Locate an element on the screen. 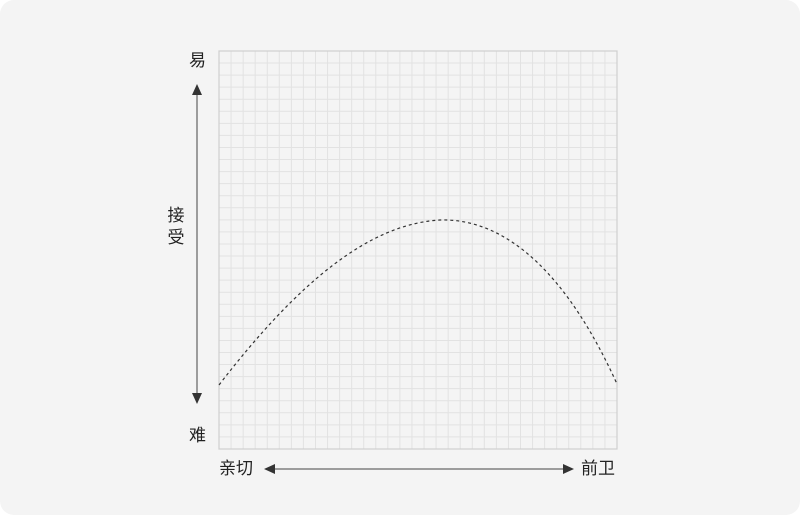 The height and width of the screenshot is (515, 800). arrow-up-icon is located at coordinates (197, 89).